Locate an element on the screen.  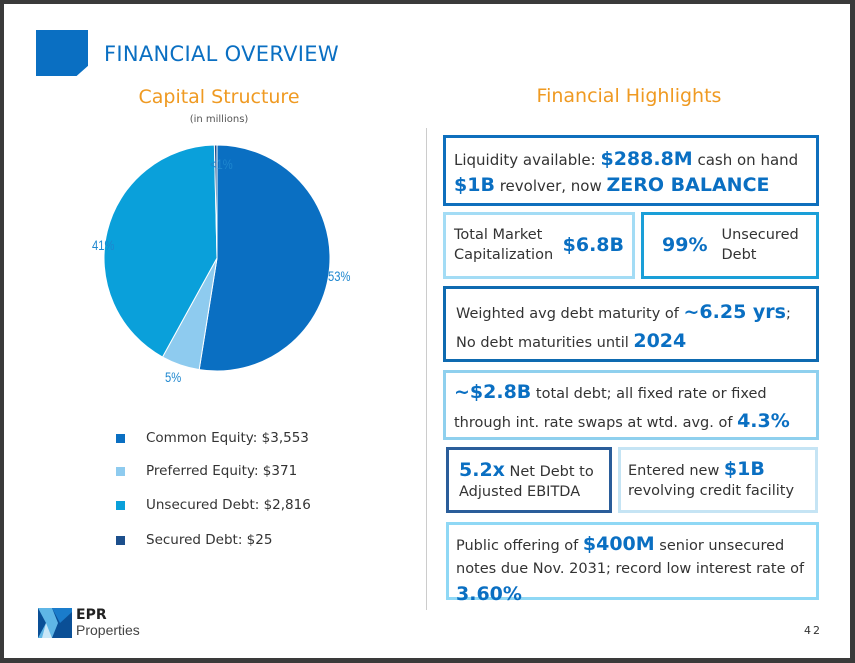
net-debt-box: 5.2x Net Debt to Adjusted EBITDA is located at coordinates (529, 480).